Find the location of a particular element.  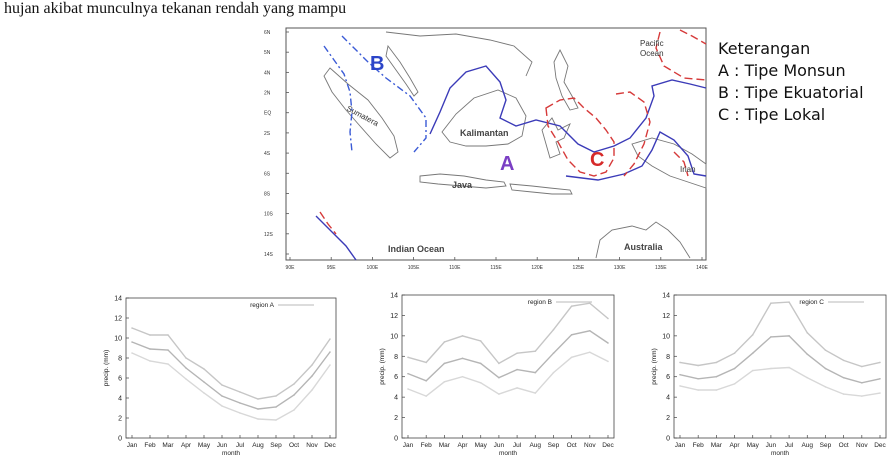

boundary-a-east is located at coordinates (636, 156).